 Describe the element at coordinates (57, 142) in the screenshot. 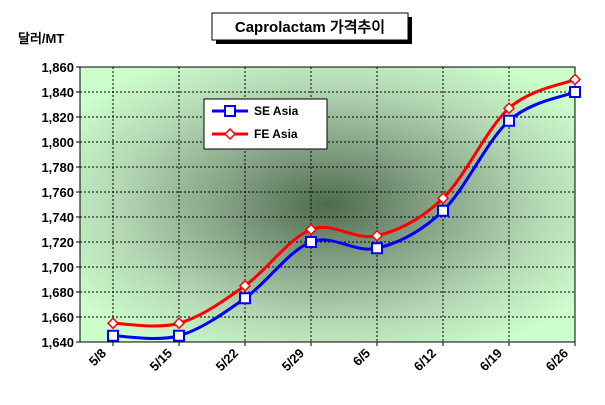

I see `y-tick-label: 1,800` at that location.